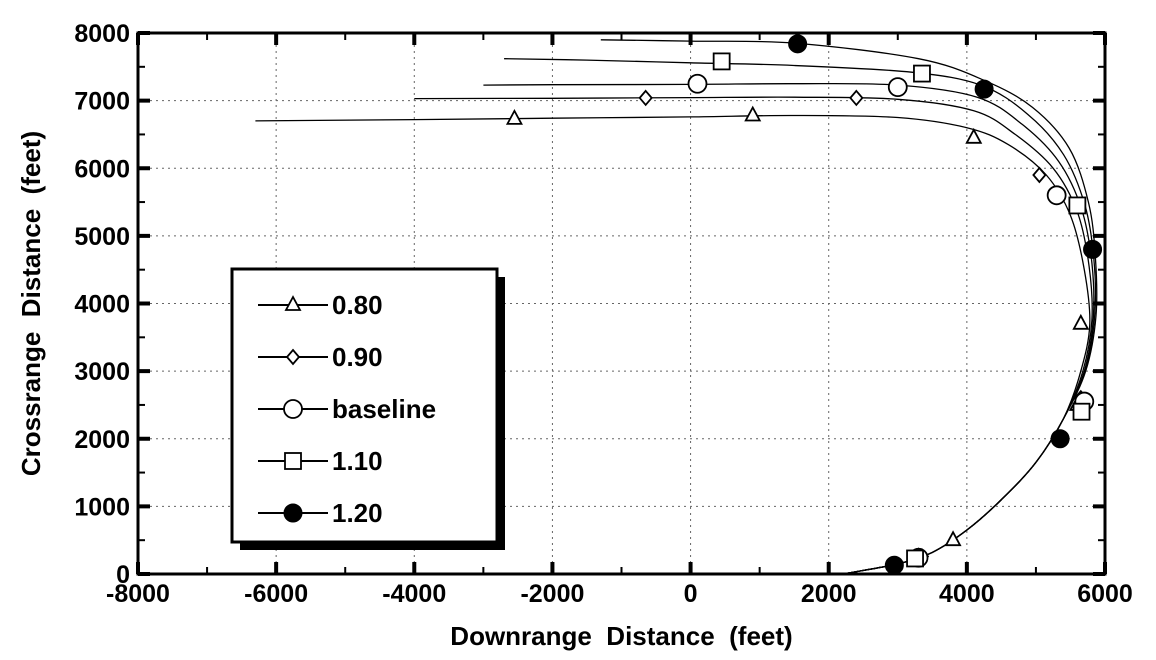  Describe the element at coordinates (276, 594) in the screenshot. I see `x-tick-label: -6000` at that location.